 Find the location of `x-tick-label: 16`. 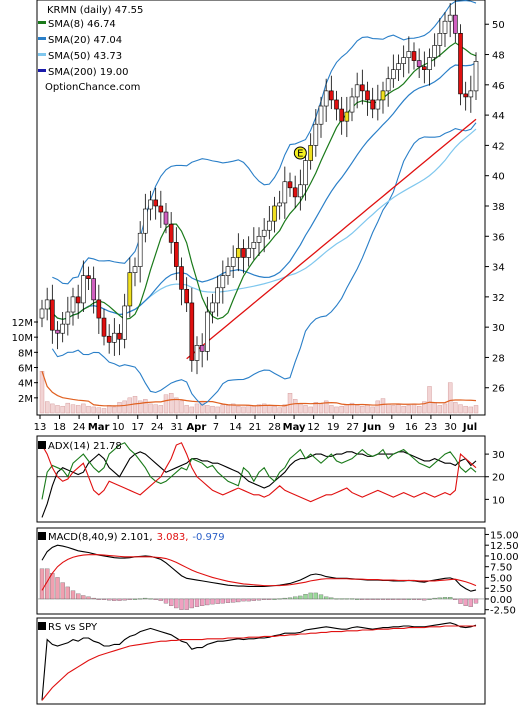

x-tick-label: 16 is located at coordinates (411, 427).